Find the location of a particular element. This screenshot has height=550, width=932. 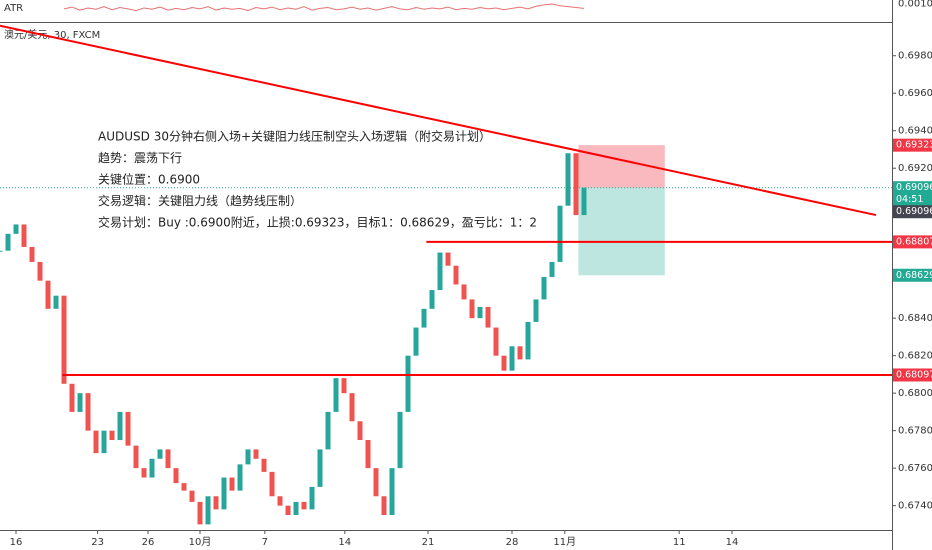

indicator-name: ATR is located at coordinates (13, 8).